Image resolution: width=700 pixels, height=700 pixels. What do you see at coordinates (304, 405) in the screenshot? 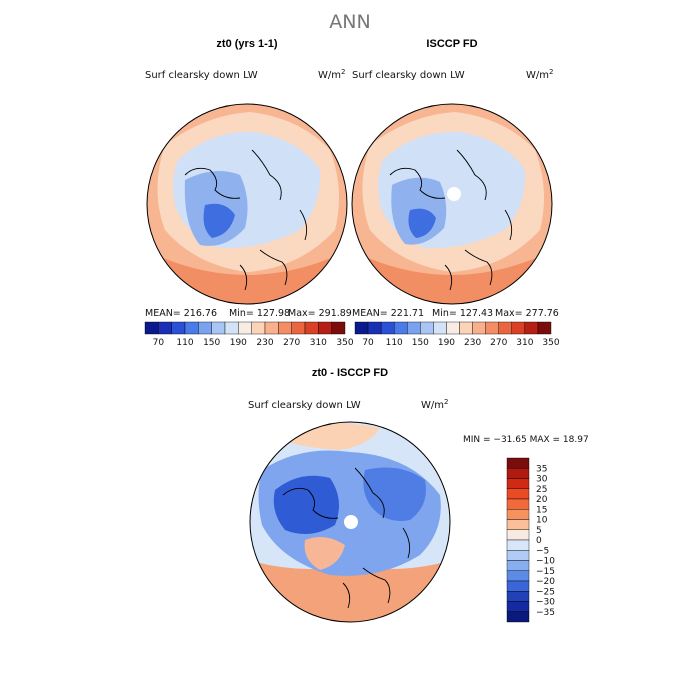
I see `diff-variable: Surf clearsky down LW` at bounding box center [304, 405].